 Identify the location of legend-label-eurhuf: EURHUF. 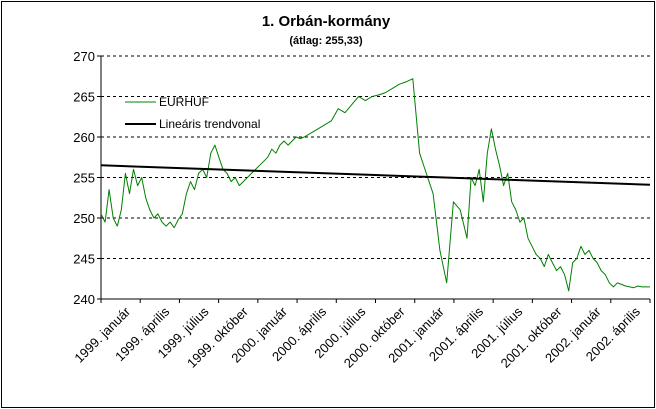
(184, 102).